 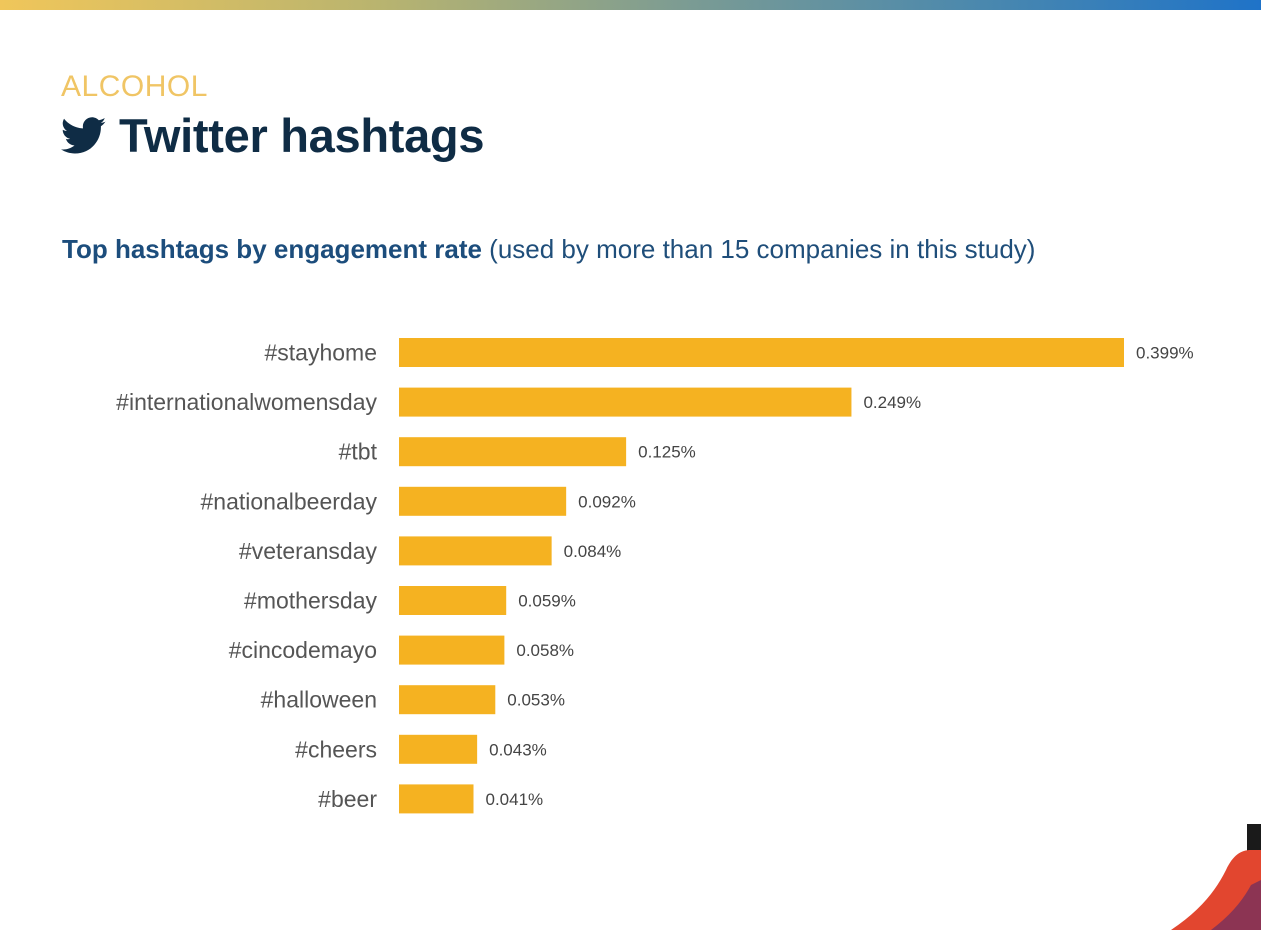 I want to click on category-label: #cheers, so click(x=336, y=749).